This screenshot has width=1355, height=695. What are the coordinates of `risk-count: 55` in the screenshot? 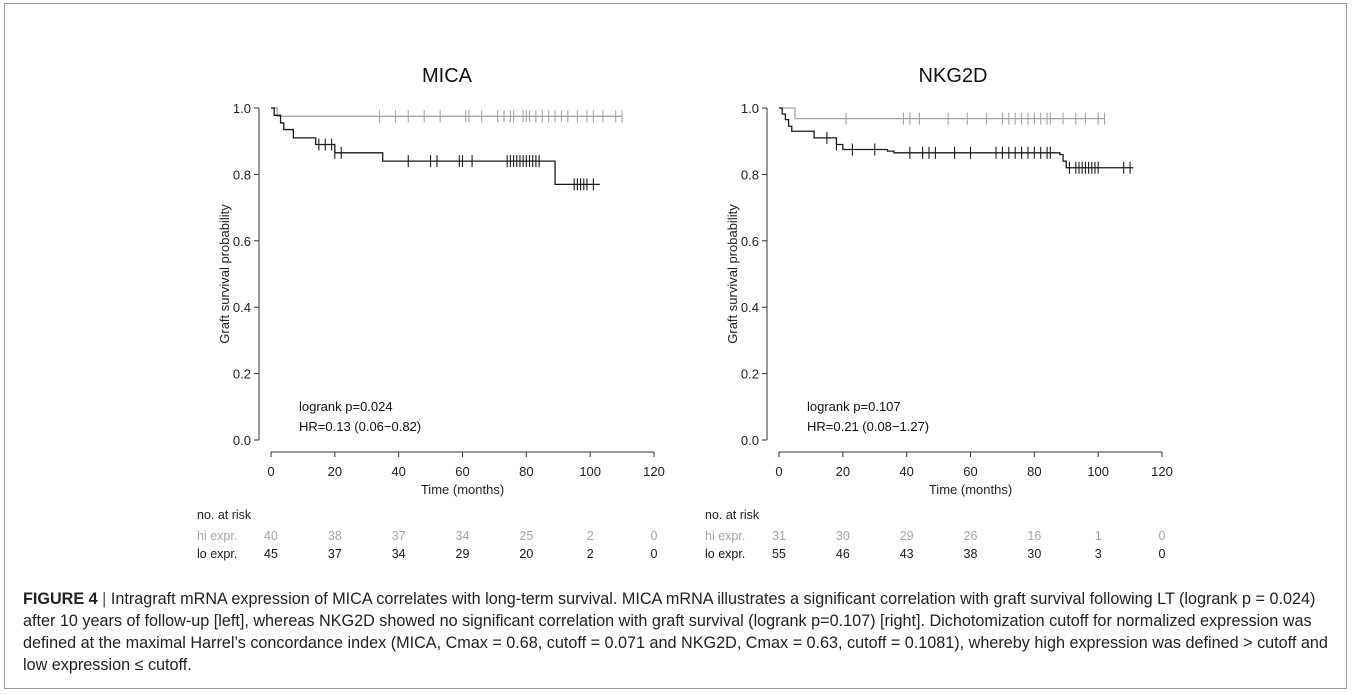 It's located at (779, 554).